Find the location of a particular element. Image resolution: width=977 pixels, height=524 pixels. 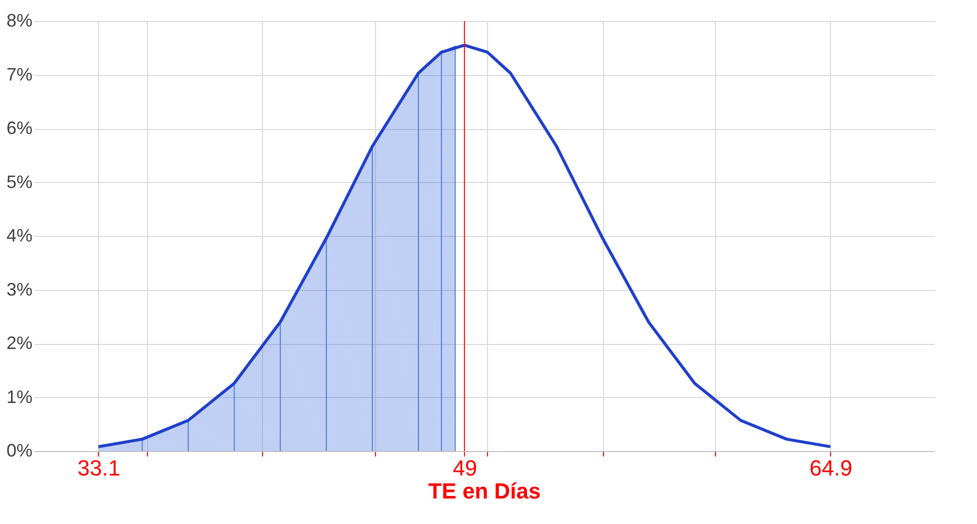

x-tick-label: 49 is located at coordinates (465, 468).